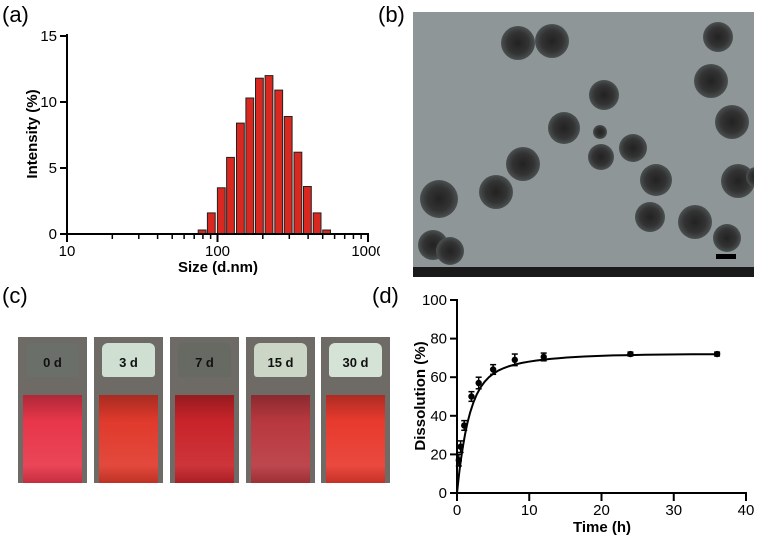 This screenshot has width=760, height=544. I want to click on vial-15d: 15 d, so click(280, 410).